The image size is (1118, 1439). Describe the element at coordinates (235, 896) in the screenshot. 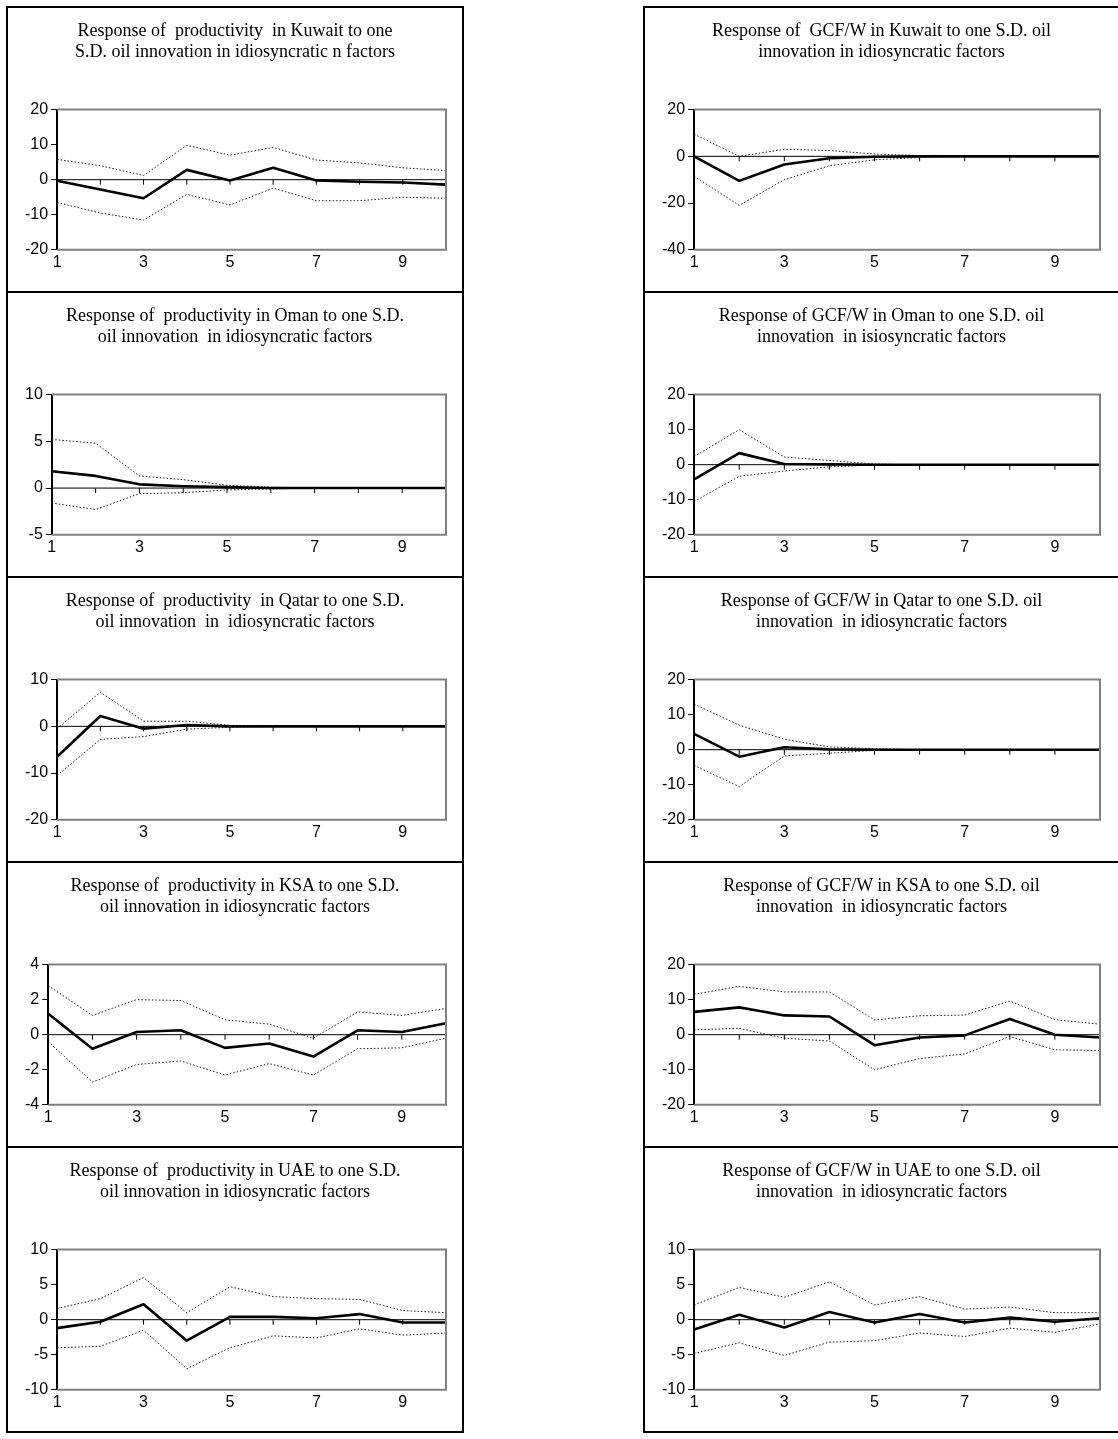

I see `chart-title: Response of productivity in KSA to one S.D. oil innovation in idiosyncratic factors` at that location.